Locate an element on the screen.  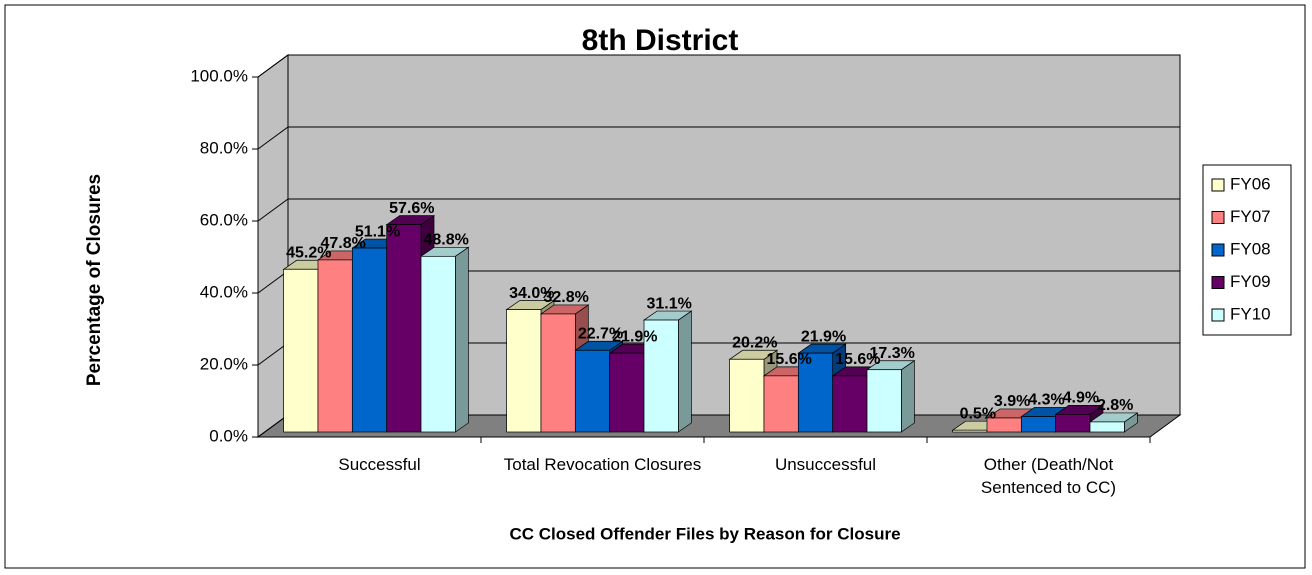
y-tick-label: 80.0% is located at coordinates (224, 147).